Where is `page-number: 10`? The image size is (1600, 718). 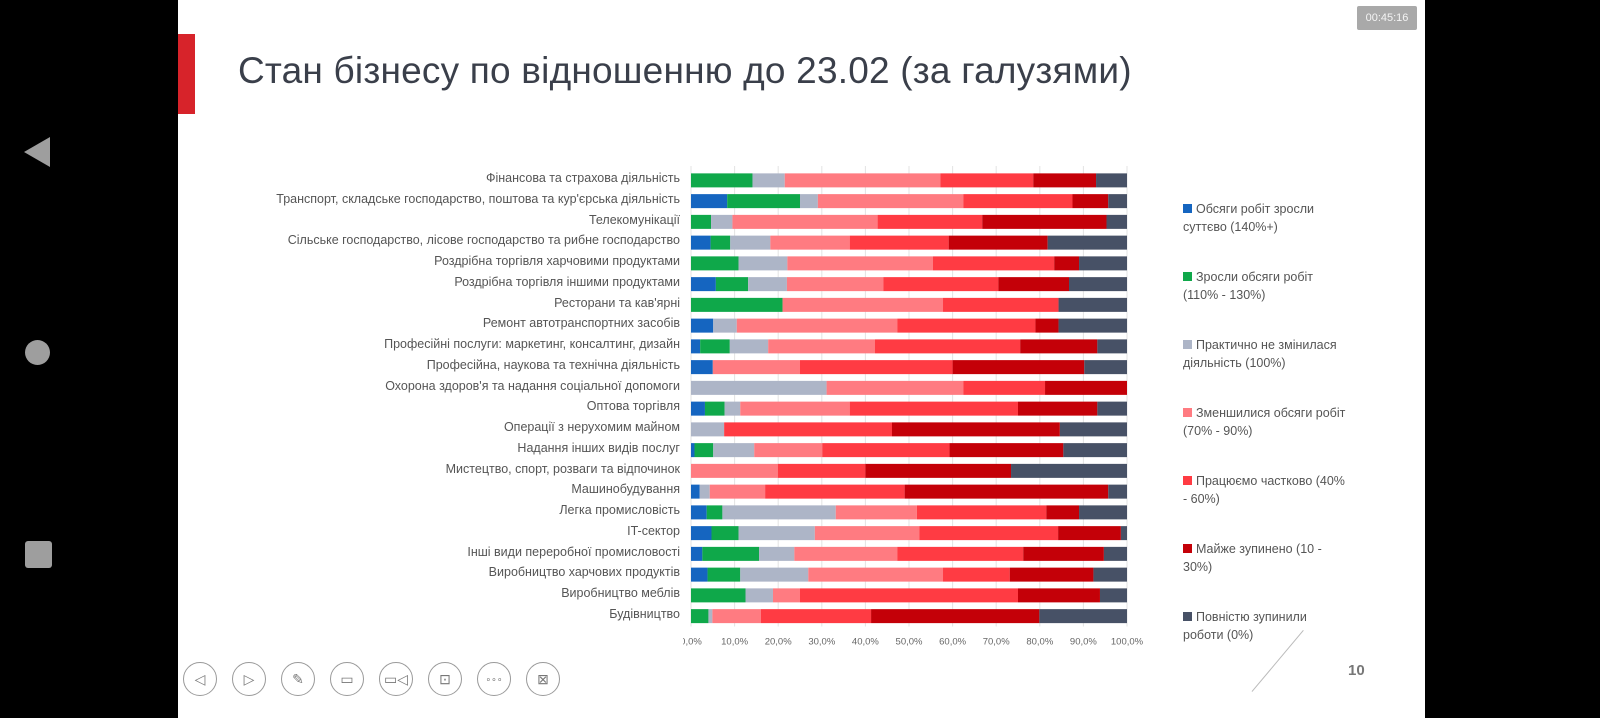 page-number: 10 is located at coordinates (1356, 670).